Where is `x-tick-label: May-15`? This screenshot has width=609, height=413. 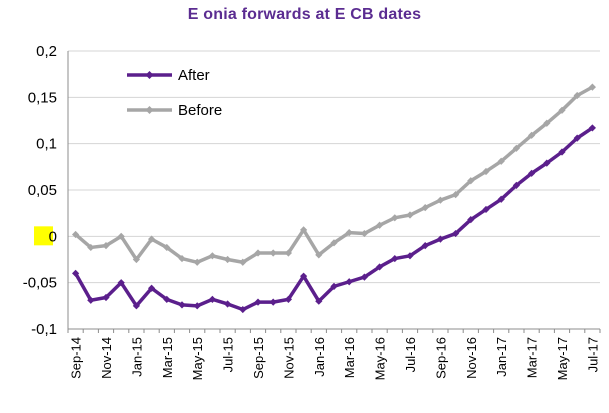 x-tick-label: May-15 is located at coordinates (197, 358).